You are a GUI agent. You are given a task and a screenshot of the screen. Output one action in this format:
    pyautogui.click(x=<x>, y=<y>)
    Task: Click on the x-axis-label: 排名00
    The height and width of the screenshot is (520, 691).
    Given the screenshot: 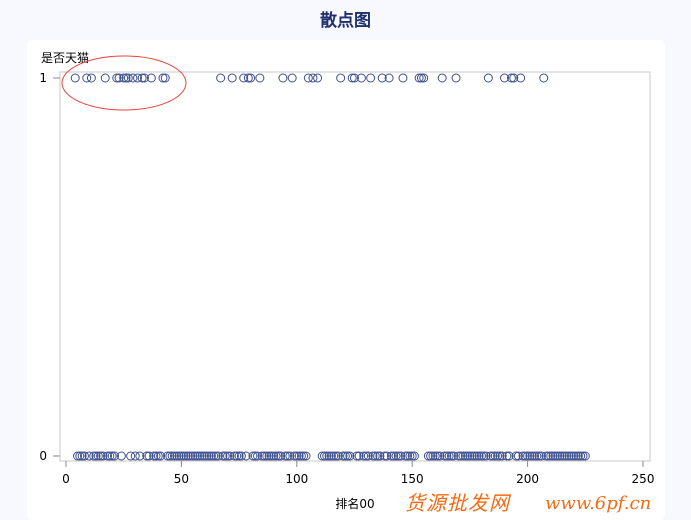 What is the action you would take?
    pyautogui.click(x=354, y=503)
    